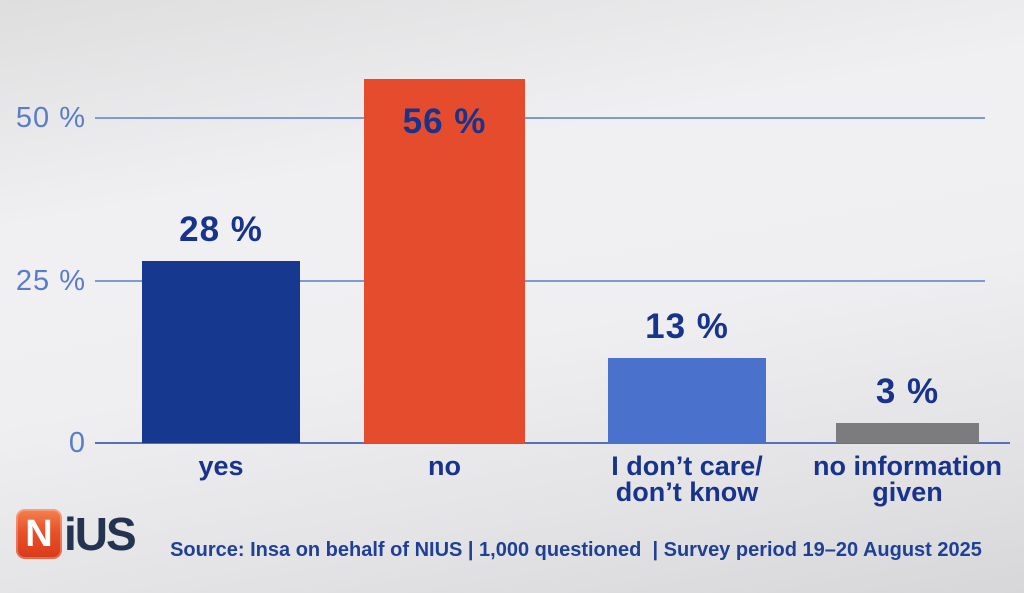 This screenshot has width=1024, height=593. Describe the element at coordinates (444, 261) in the screenshot. I see `bar-no` at that location.